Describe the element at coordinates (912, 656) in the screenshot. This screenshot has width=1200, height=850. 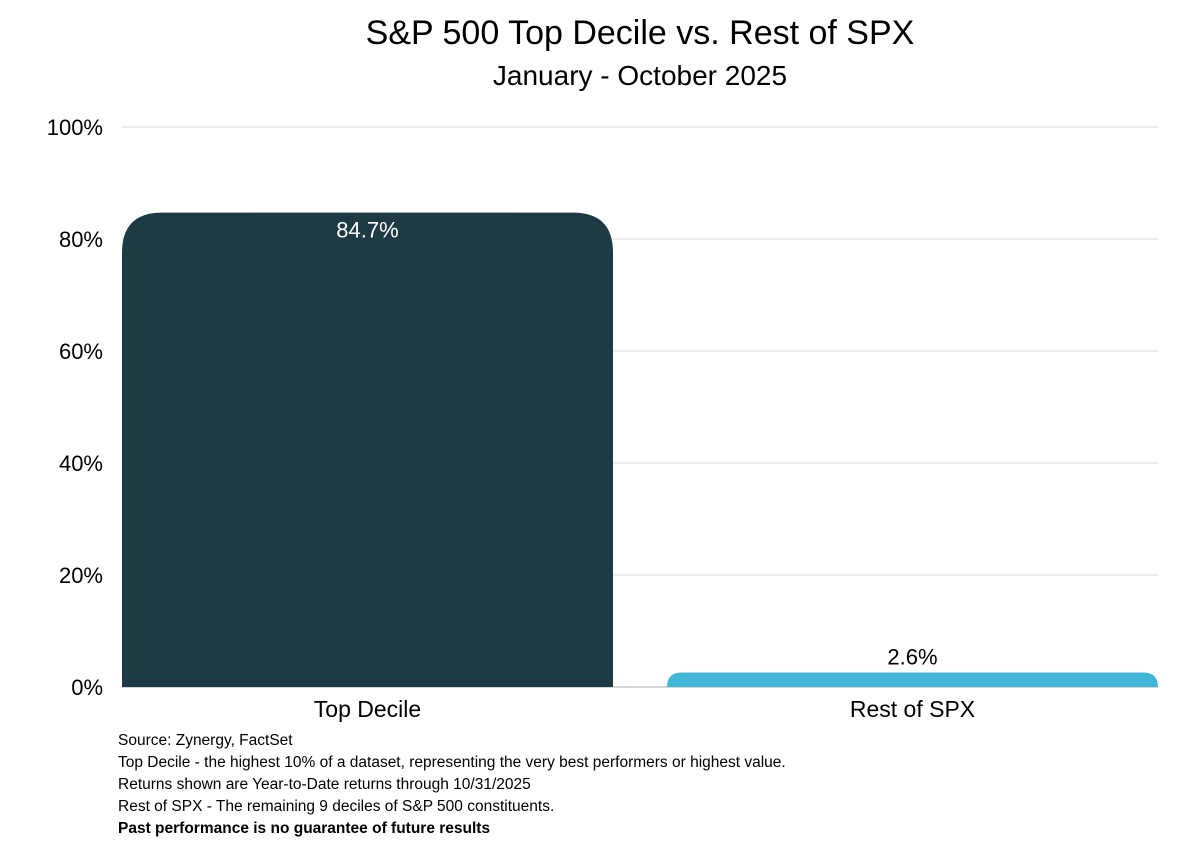
I see `data-label: 2.6%` at that location.